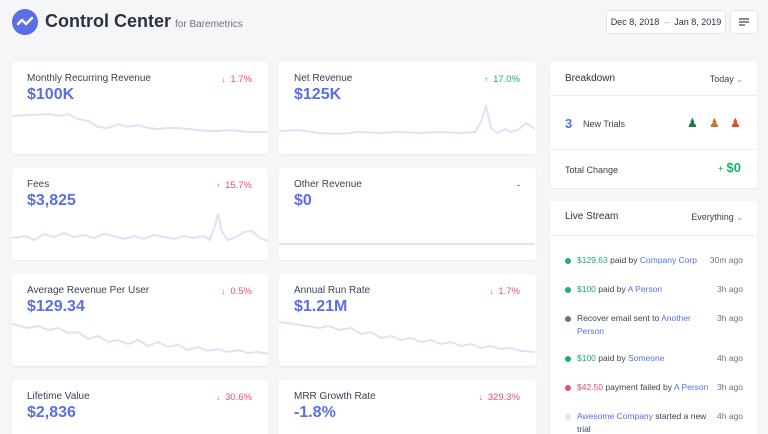  I want to click on stream-text: Recover email sent to Another Person, so click(639, 325).